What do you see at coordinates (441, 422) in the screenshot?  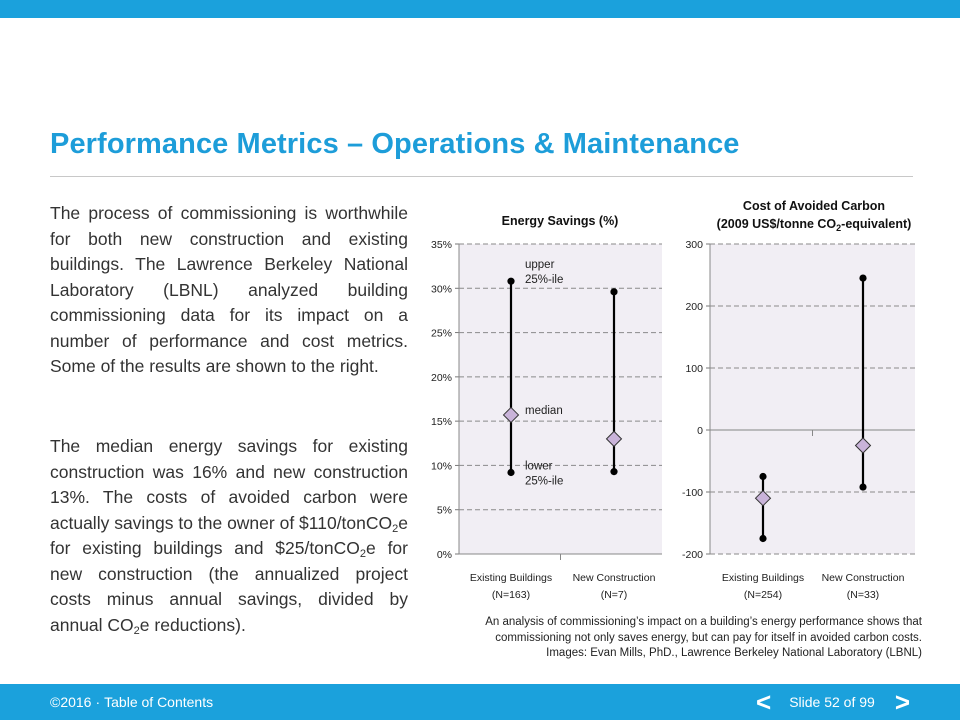 I see `tick-label: 15%` at bounding box center [441, 422].